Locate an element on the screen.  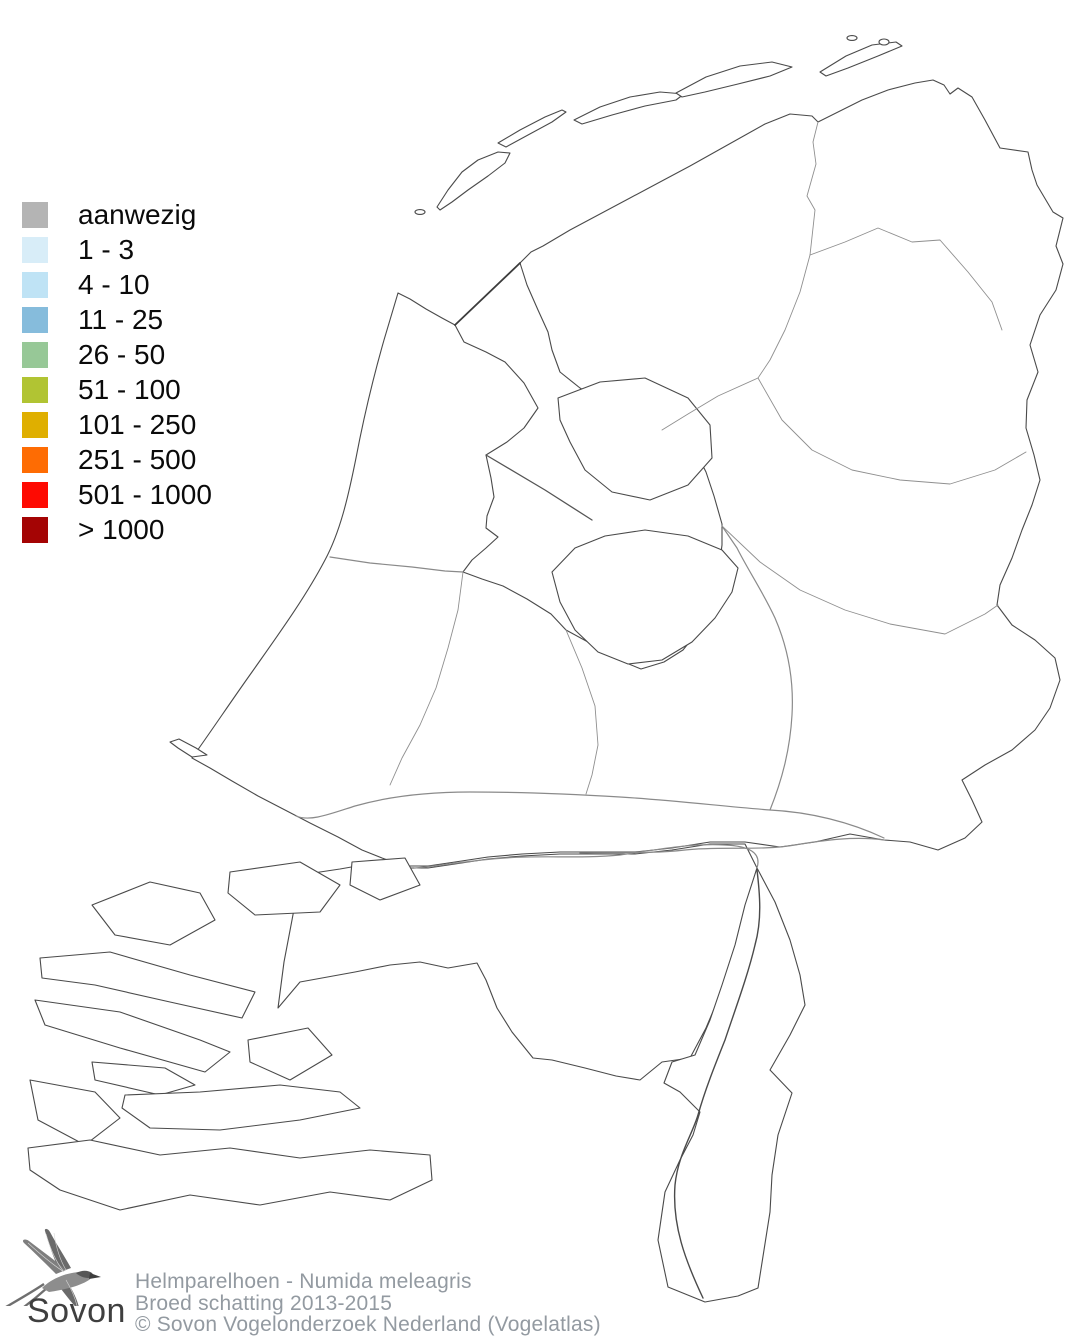
region-noordoostpolder is located at coordinates (635, 439).